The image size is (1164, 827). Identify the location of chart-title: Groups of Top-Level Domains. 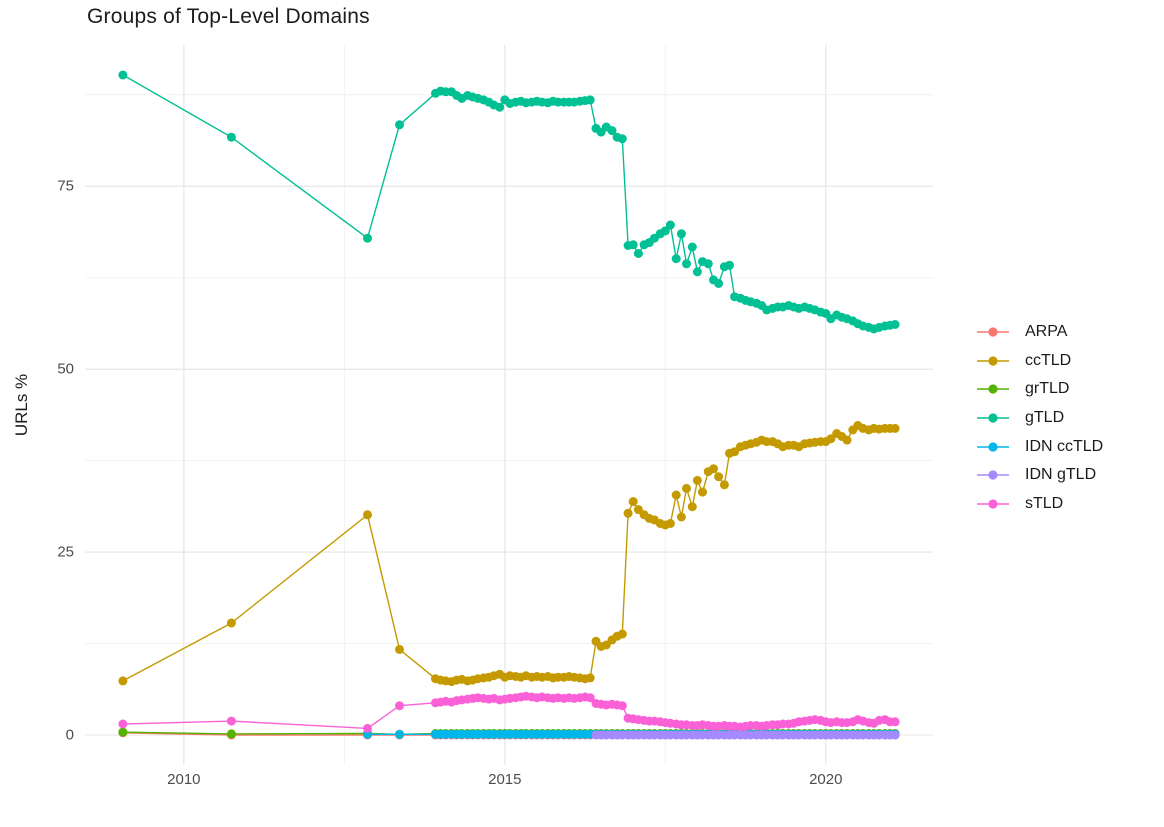
(228, 16).